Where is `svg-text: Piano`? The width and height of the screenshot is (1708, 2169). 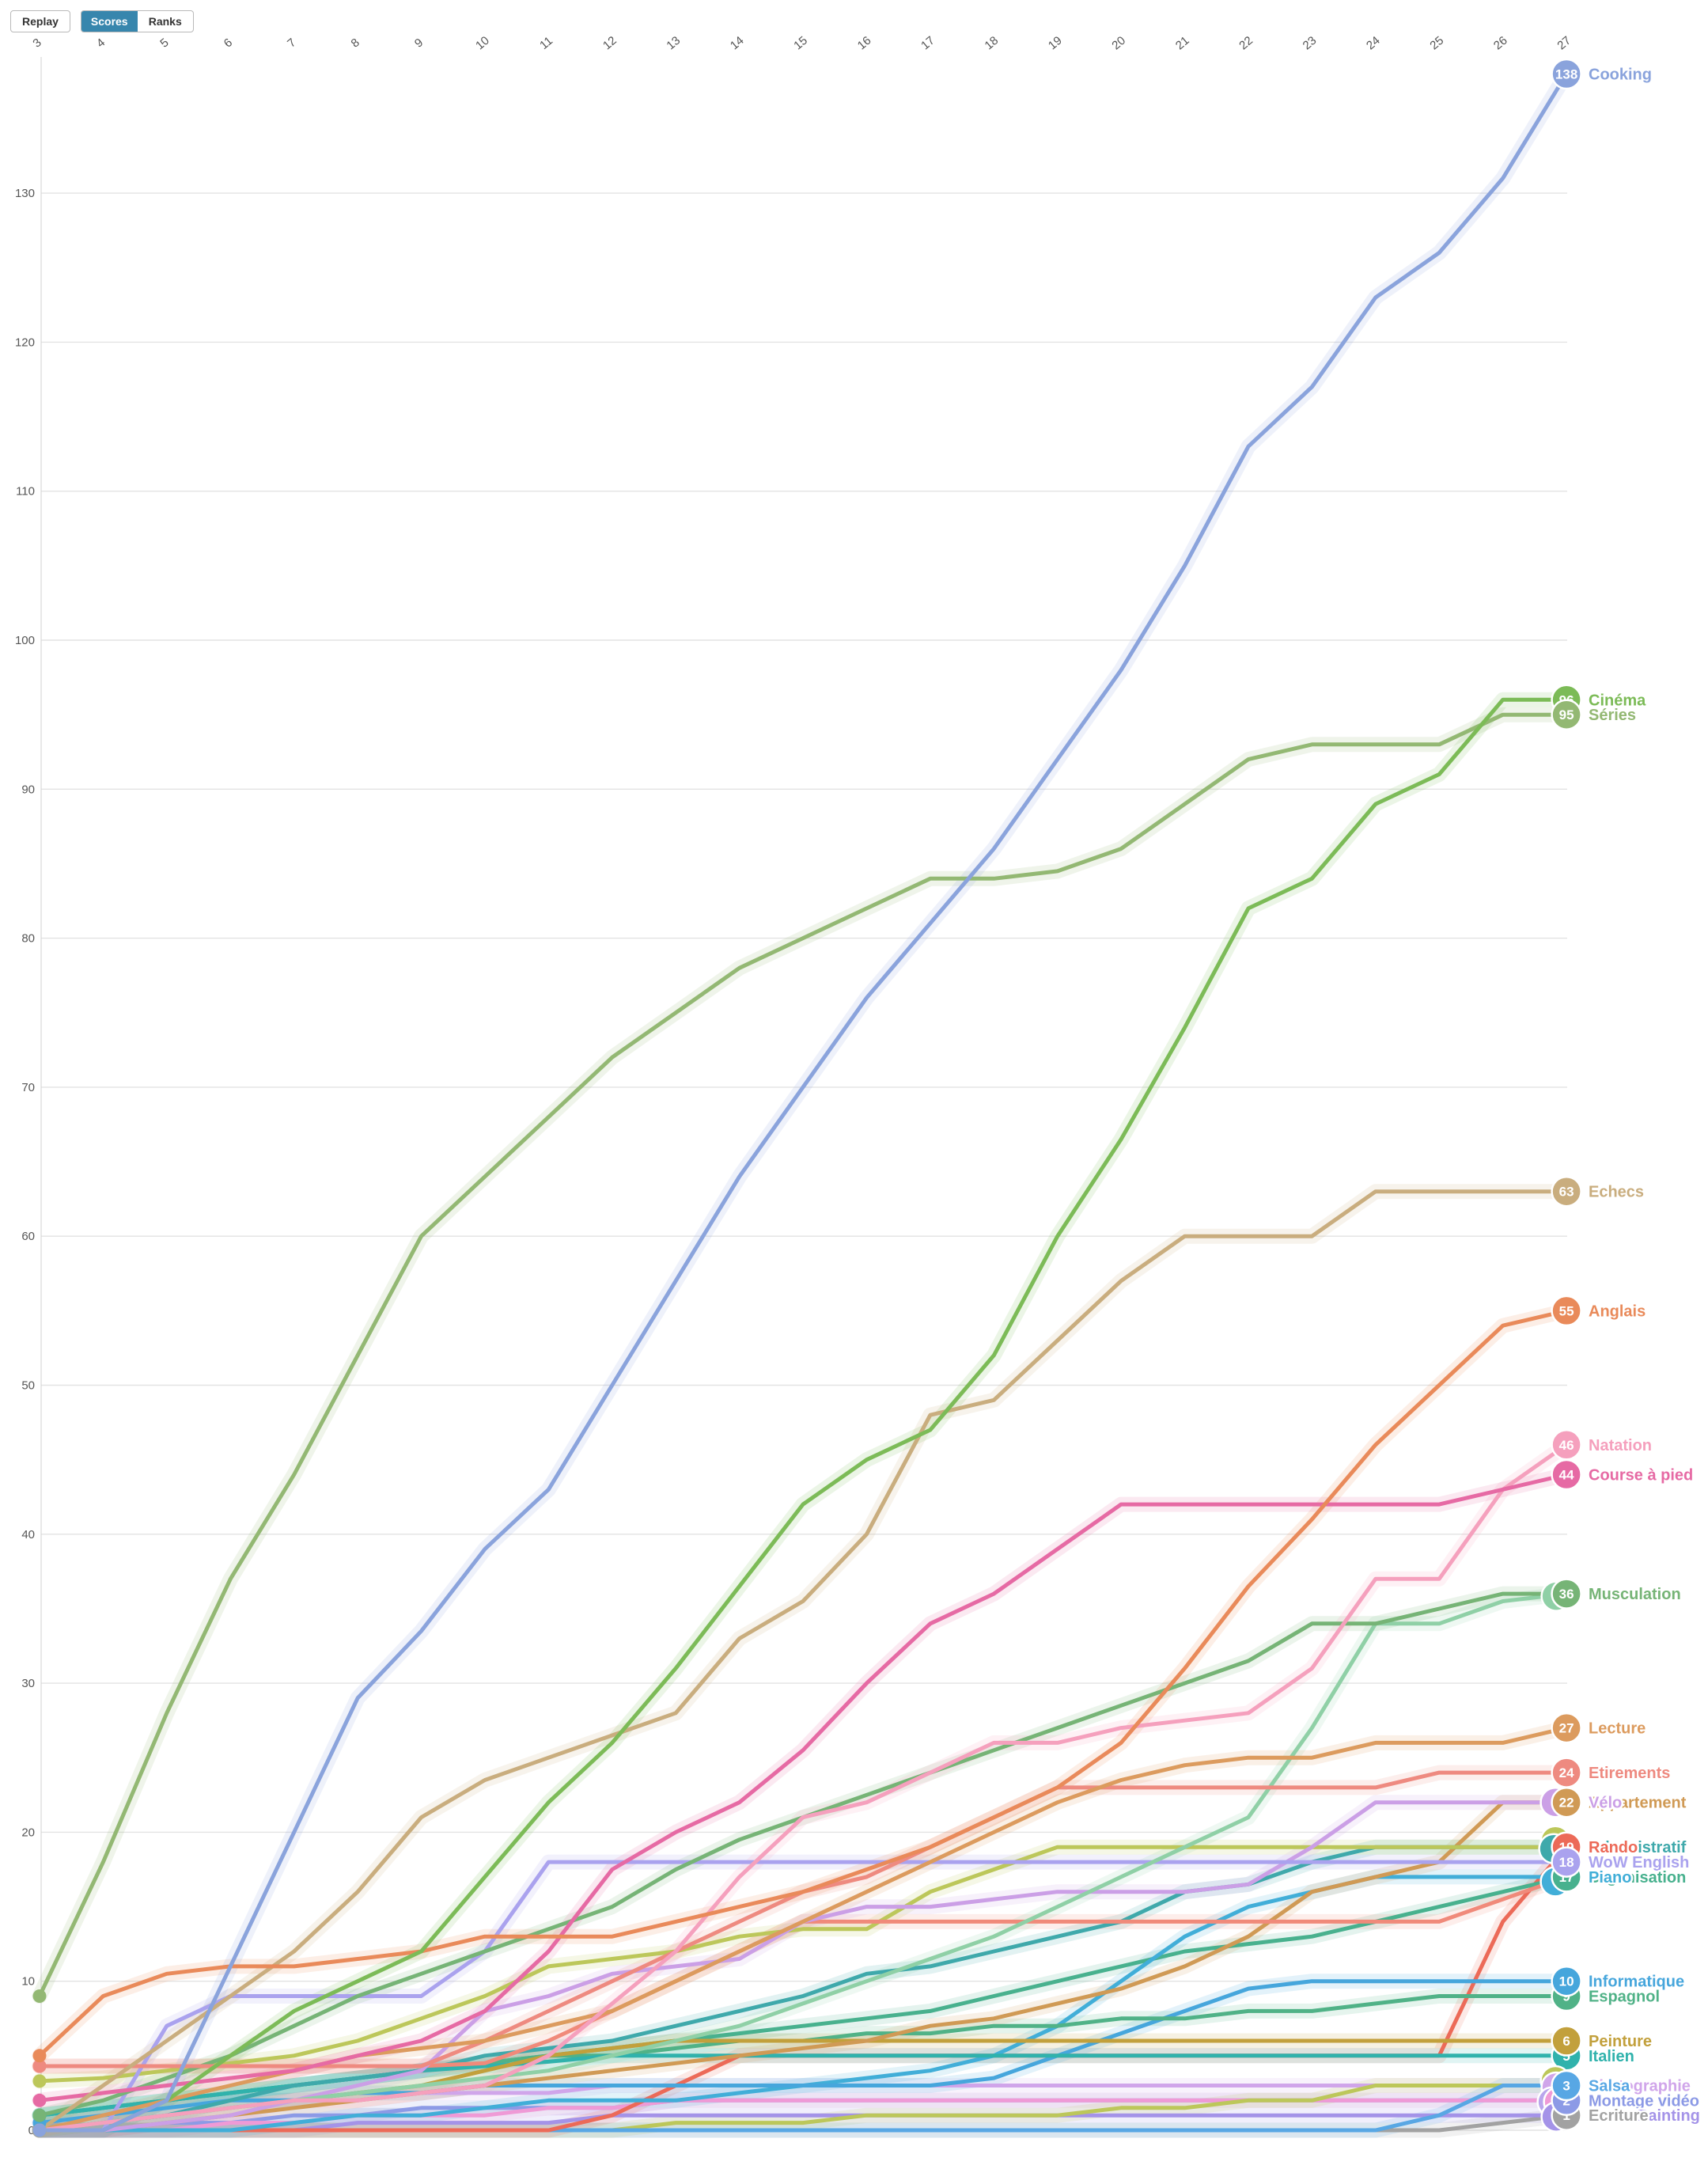 svg-text: Piano is located at coordinates (1610, 1877).